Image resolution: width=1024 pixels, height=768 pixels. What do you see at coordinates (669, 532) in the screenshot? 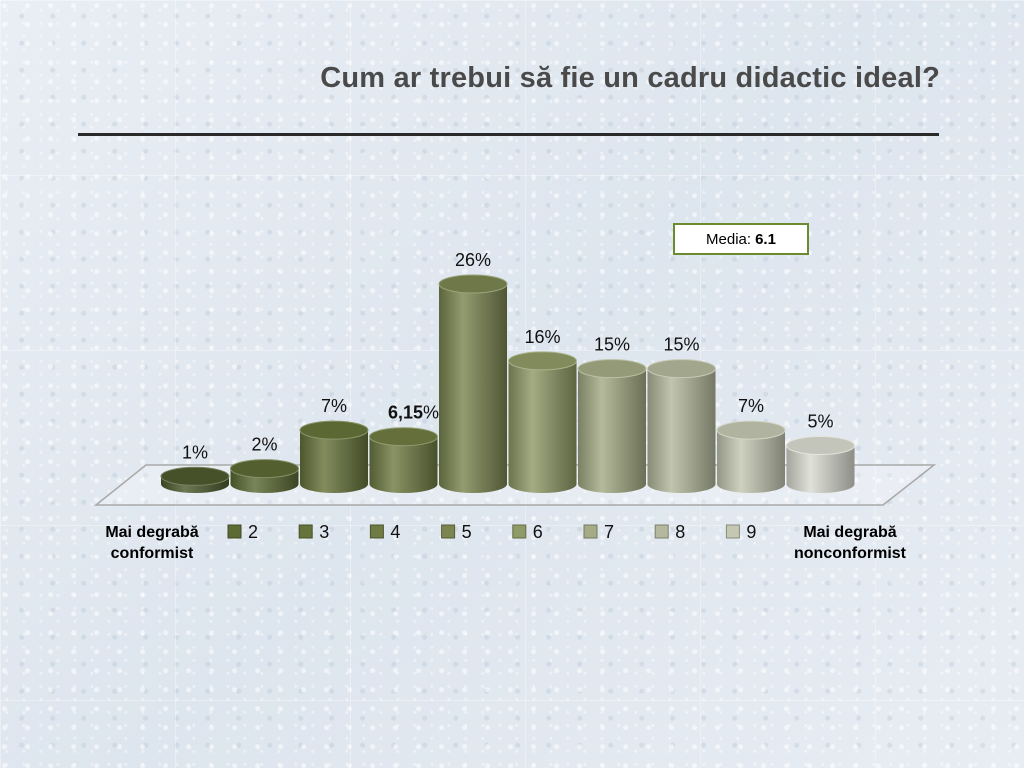
I see `legend-item-8: 8` at bounding box center [669, 532].